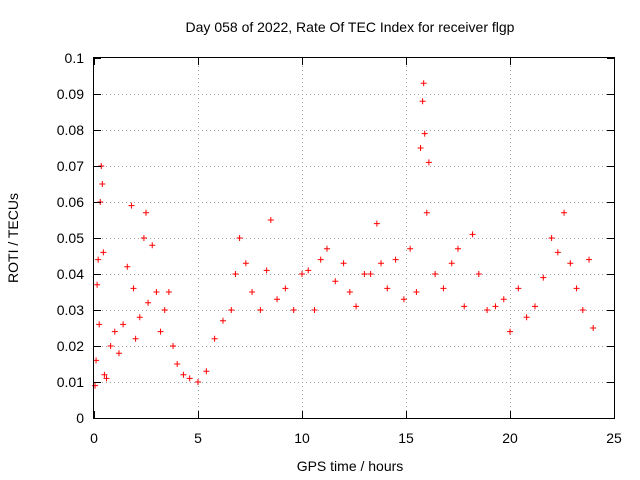  I want to click on y-tick-label: 0.07, so click(70, 166).